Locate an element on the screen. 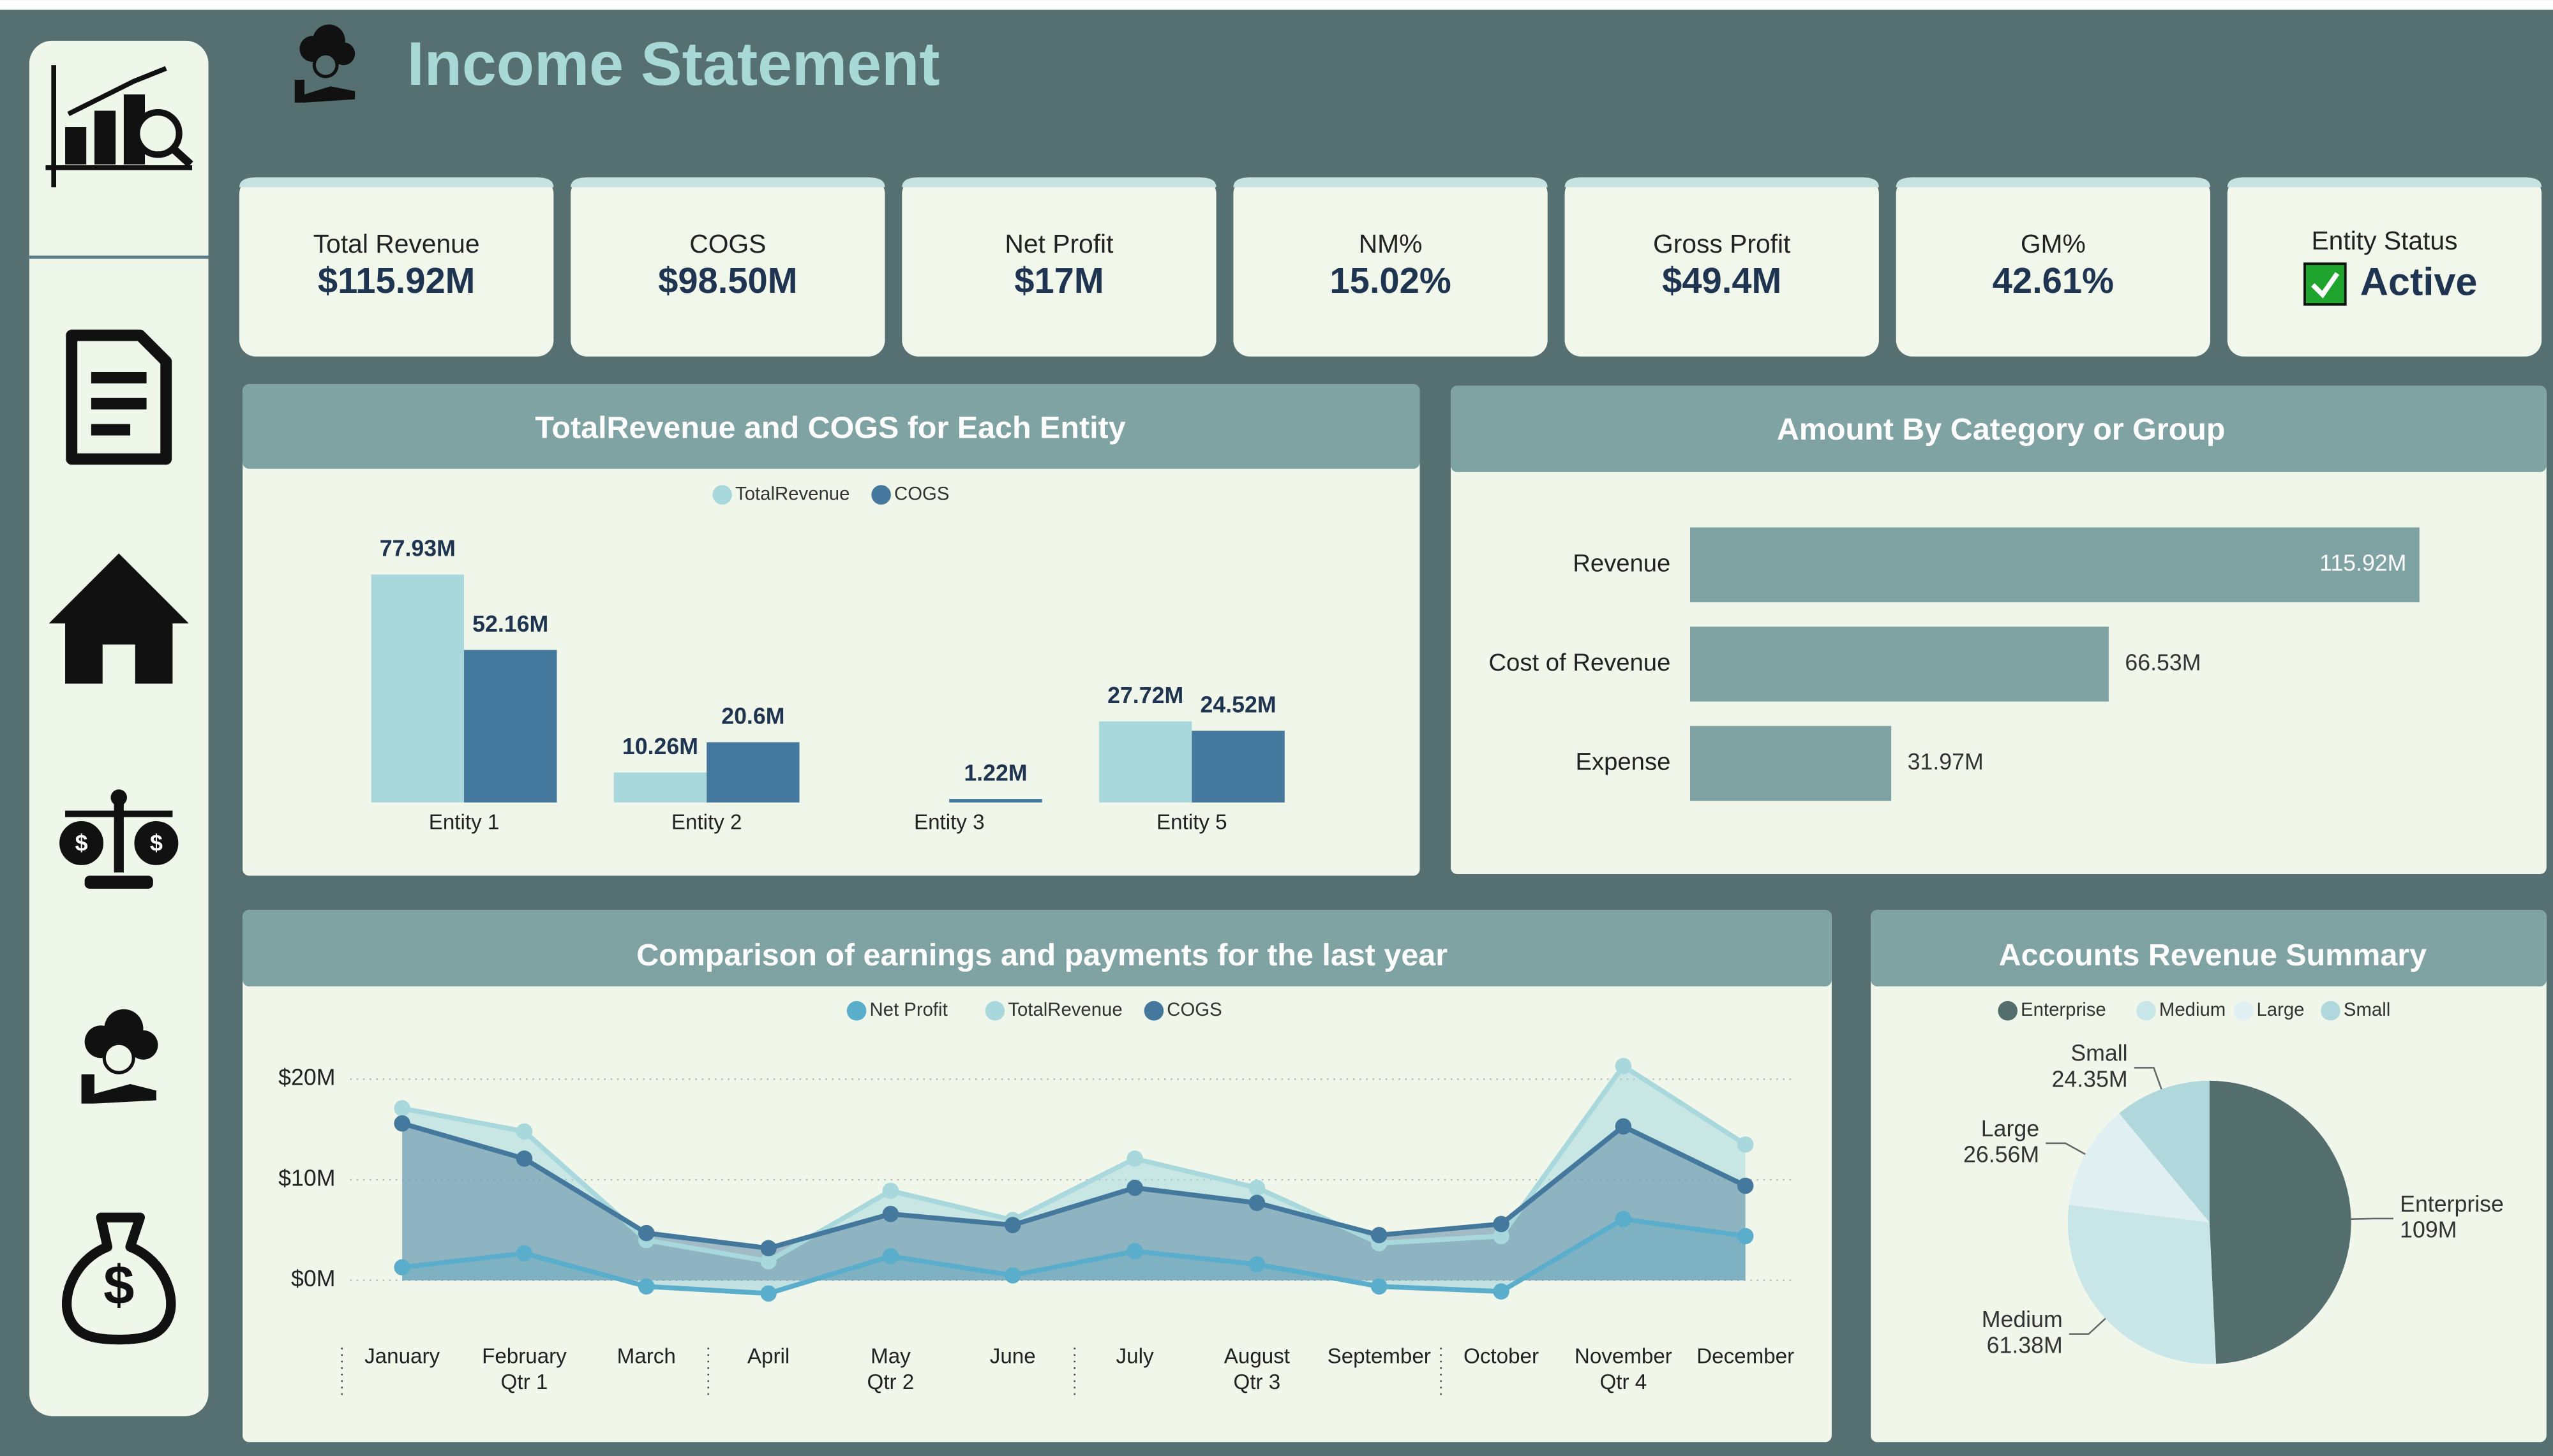 The image size is (2553, 1456). page-title: Income Statement is located at coordinates (673, 63).